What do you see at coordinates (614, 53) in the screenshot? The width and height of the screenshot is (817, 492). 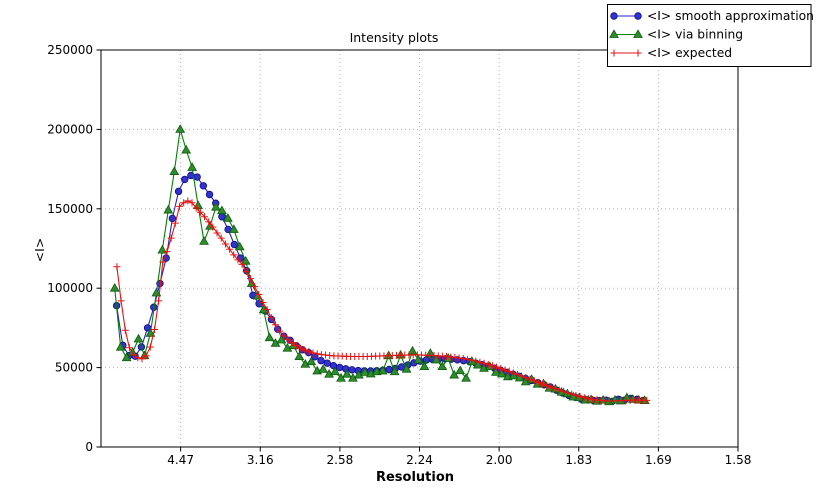 I see `plus-legend-marker` at bounding box center [614, 53].